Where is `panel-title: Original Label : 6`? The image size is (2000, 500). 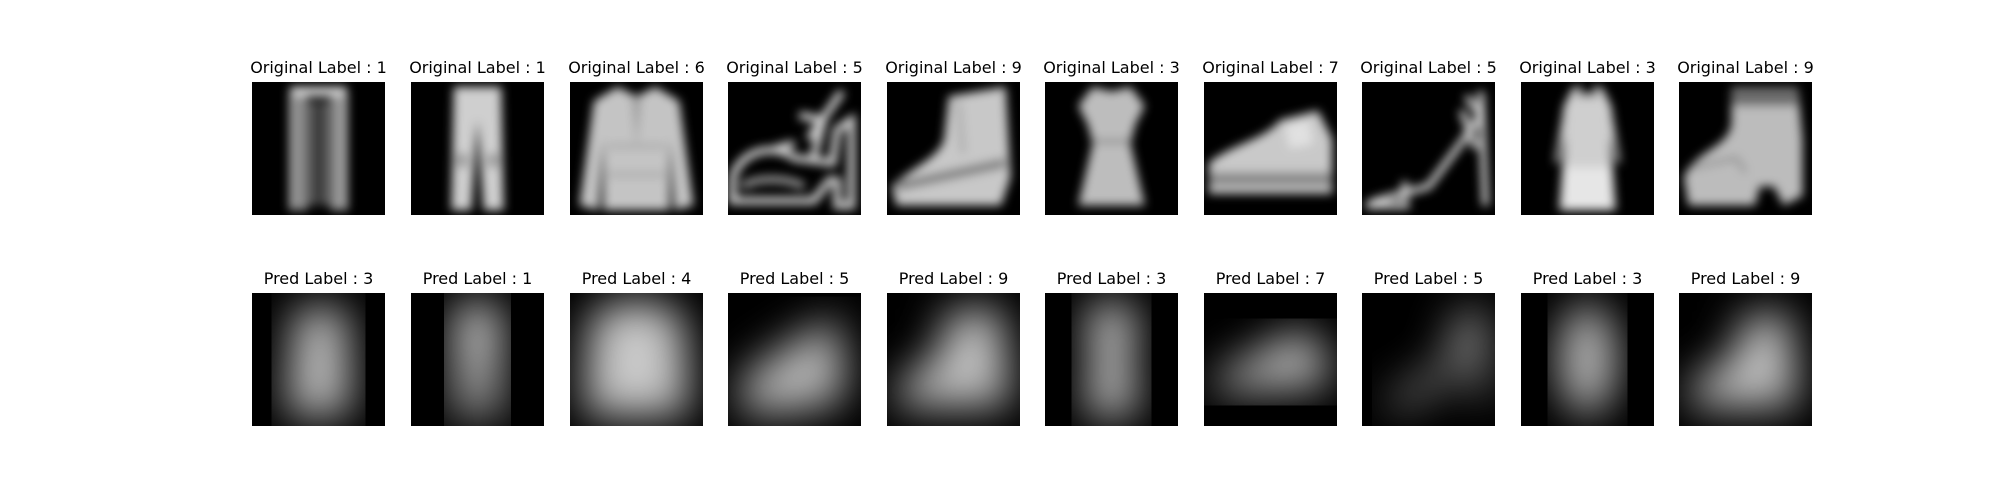
panel-title: Original Label : 6 is located at coordinates (636, 67).